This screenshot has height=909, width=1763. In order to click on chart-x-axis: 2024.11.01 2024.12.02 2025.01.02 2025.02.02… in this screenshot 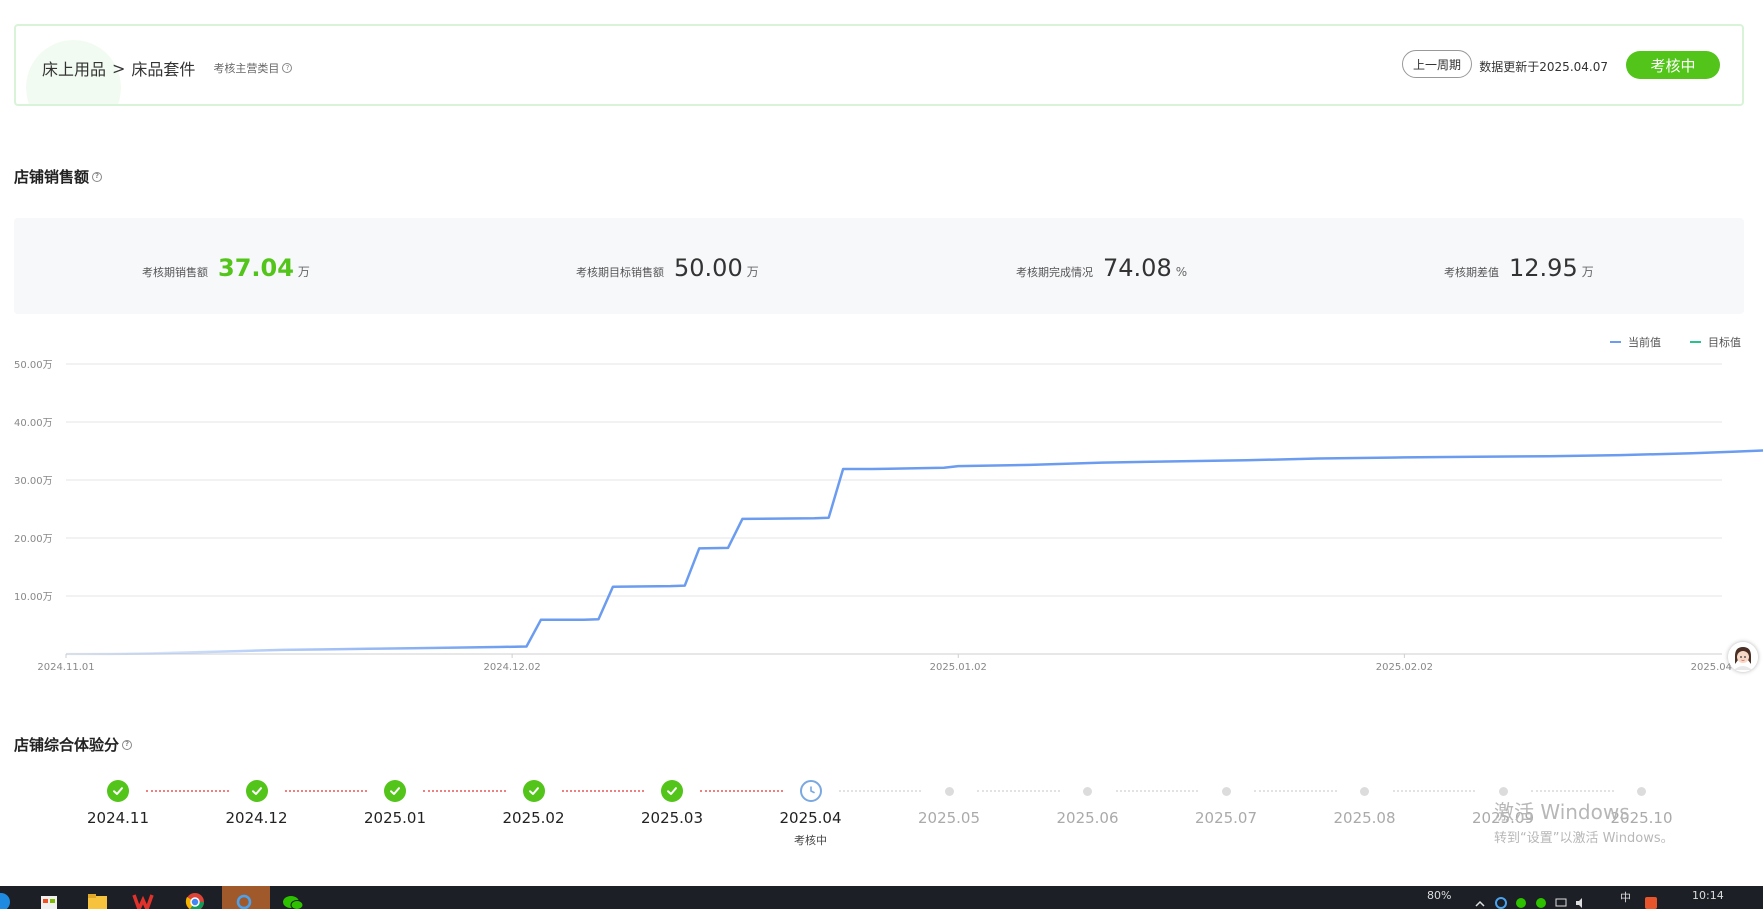, I will do `click(884, 663)`.